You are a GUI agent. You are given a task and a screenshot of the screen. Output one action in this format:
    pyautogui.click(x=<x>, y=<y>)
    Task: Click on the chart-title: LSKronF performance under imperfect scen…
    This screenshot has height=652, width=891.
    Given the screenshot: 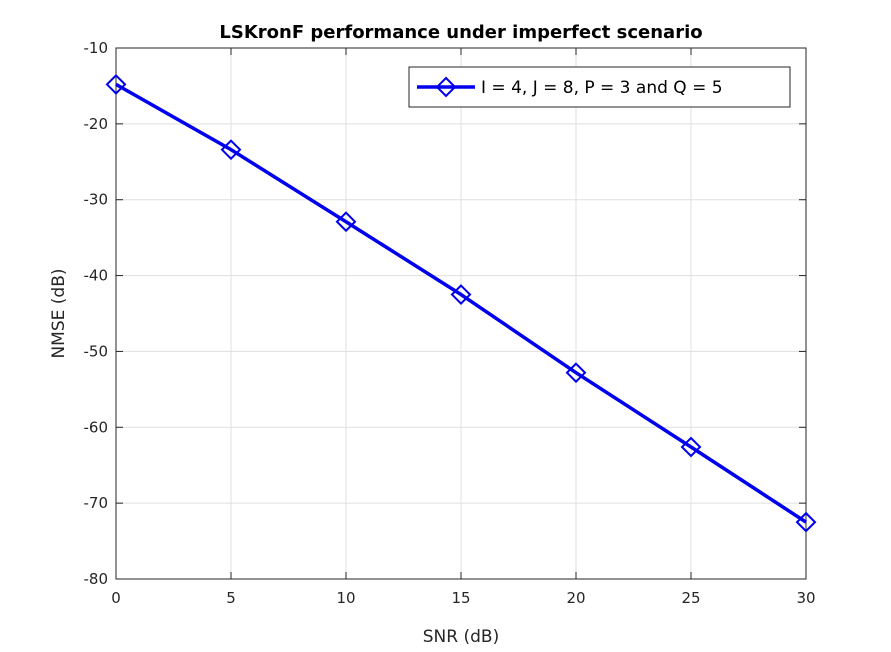 What is the action you would take?
    pyautogui.click(x=460, y=32)
    